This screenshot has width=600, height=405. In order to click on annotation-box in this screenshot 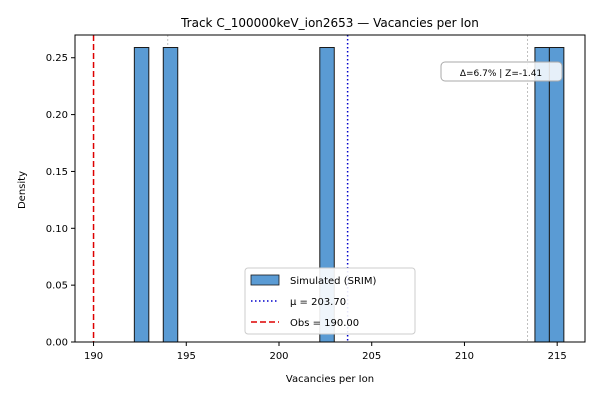, I will do `click(501, 71)`.